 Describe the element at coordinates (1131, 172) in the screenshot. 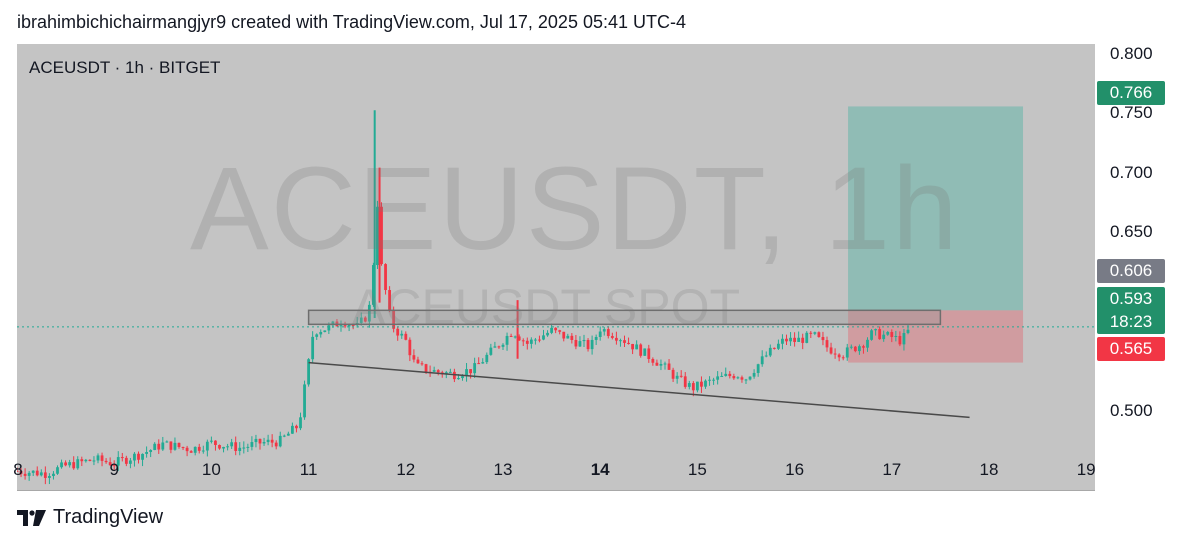

I see `price-label-0700: 0.700` at that location.